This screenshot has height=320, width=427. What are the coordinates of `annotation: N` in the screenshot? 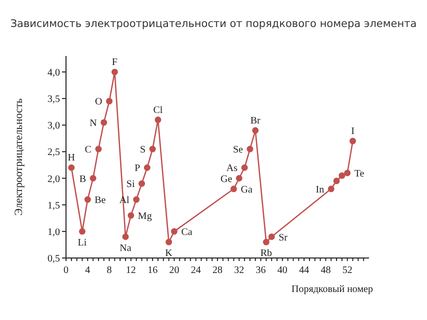 It's located at (93, 123).